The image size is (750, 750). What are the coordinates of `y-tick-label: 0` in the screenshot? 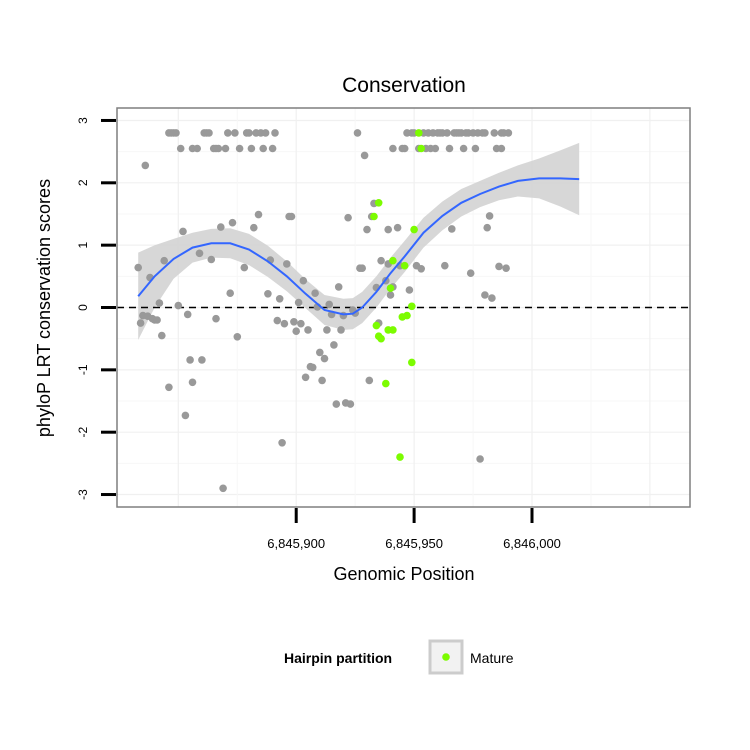 It's located at (83, 307).